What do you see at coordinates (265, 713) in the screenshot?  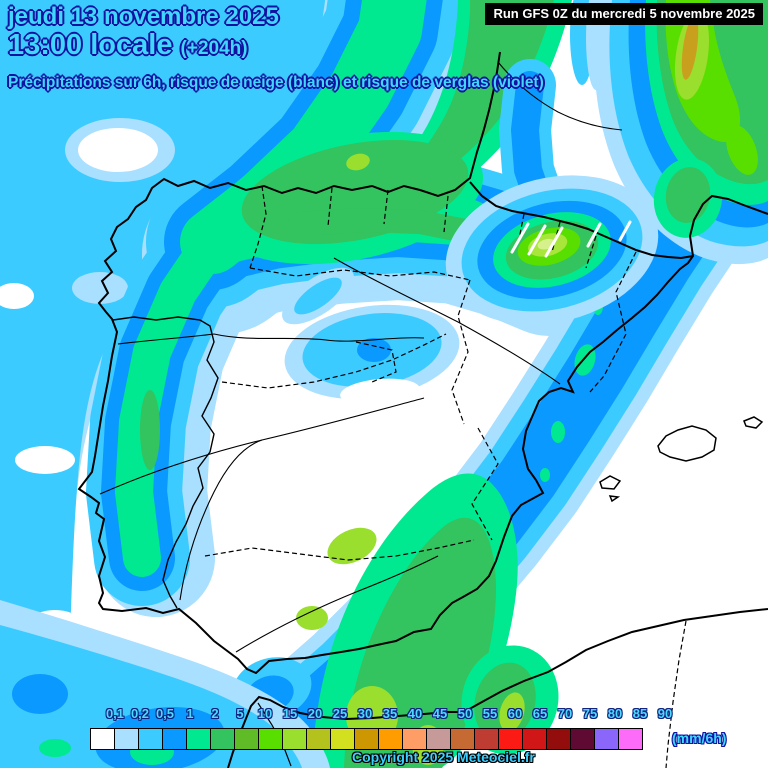 I see `legend-tick: 10` at bounding box center [265, 713].